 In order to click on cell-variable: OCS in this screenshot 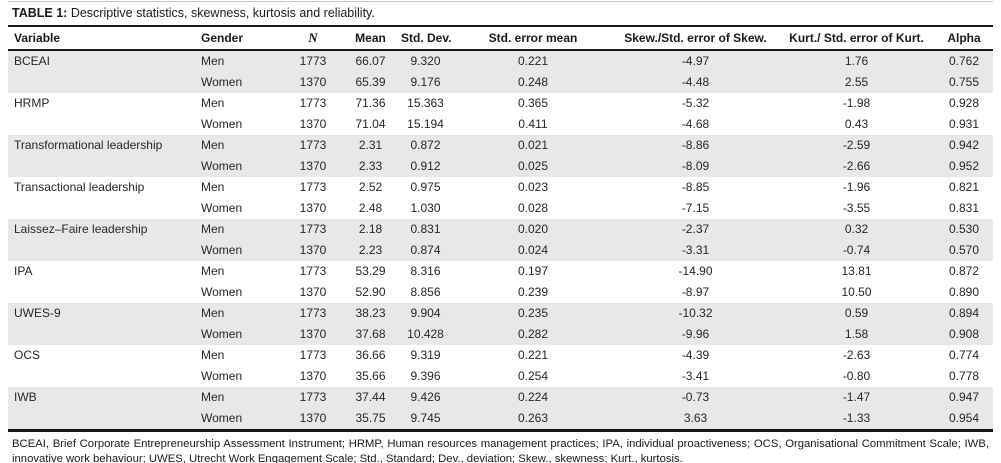, I will do `click(27, 355)`.